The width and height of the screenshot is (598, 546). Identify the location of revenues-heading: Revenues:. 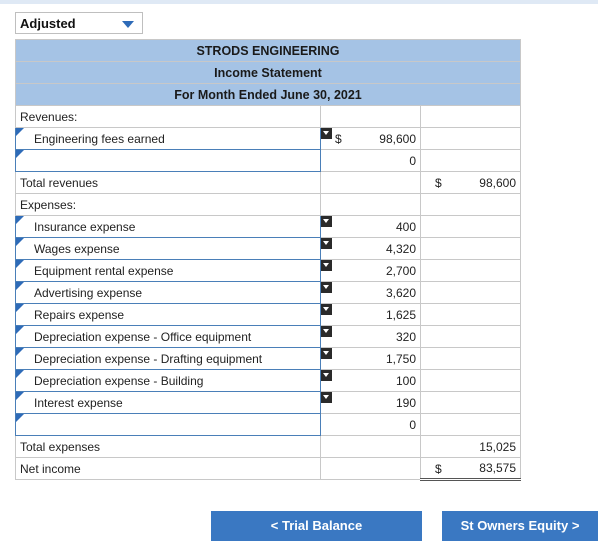
(168, 116).